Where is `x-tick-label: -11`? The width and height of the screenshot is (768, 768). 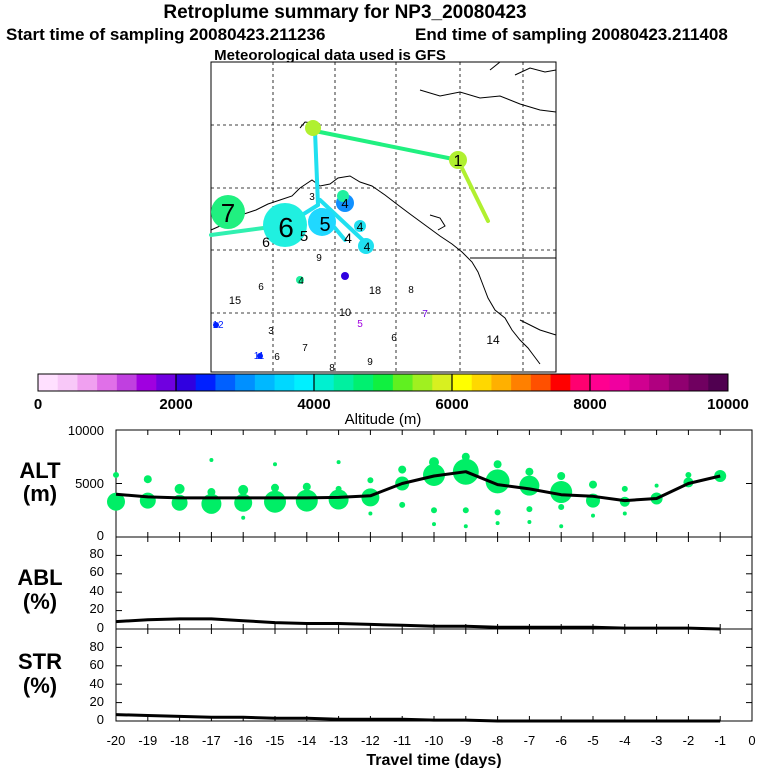
x-tick-label: -11 is located at coordinates (402, 740).